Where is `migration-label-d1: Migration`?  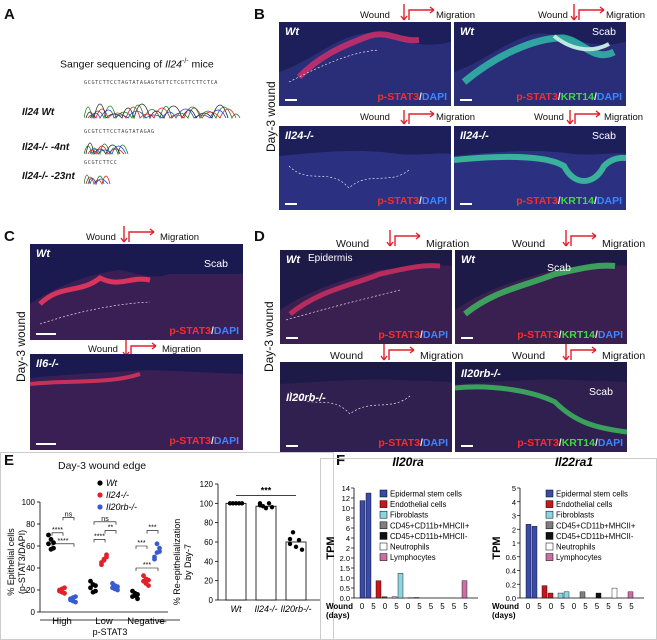 migration-label-d1: Migration is located at coordinates (448, 244).